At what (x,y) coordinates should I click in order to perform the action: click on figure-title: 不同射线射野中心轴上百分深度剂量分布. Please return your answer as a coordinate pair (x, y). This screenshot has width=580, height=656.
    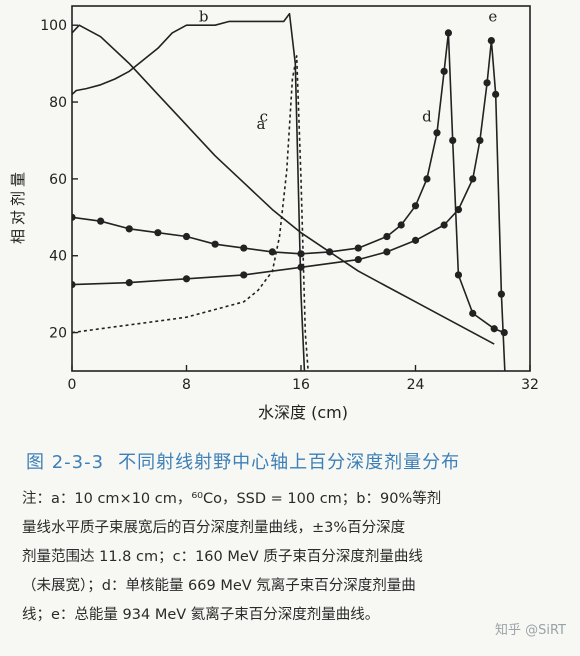
    Looking at the image, I should click on (289, 462).